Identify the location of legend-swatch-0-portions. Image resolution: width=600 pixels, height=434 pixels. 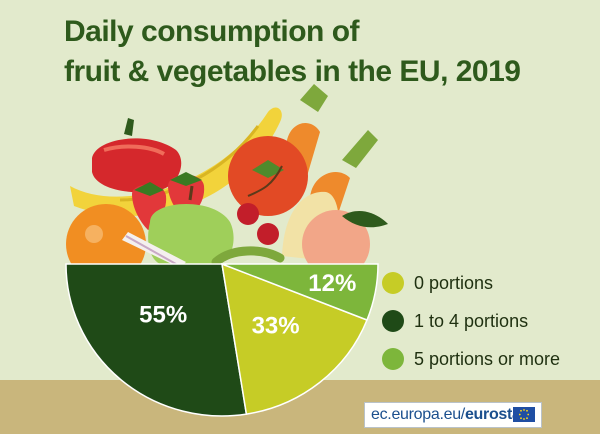
(393, 283).